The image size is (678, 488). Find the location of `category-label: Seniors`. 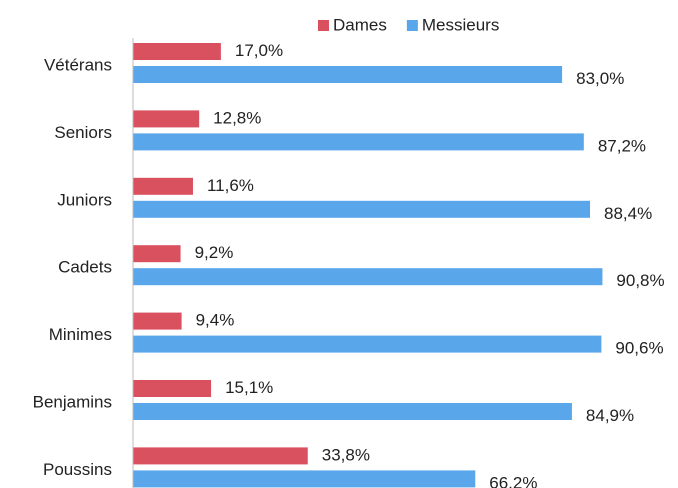

category-label: Seniors is located at coordinates (83, 132).